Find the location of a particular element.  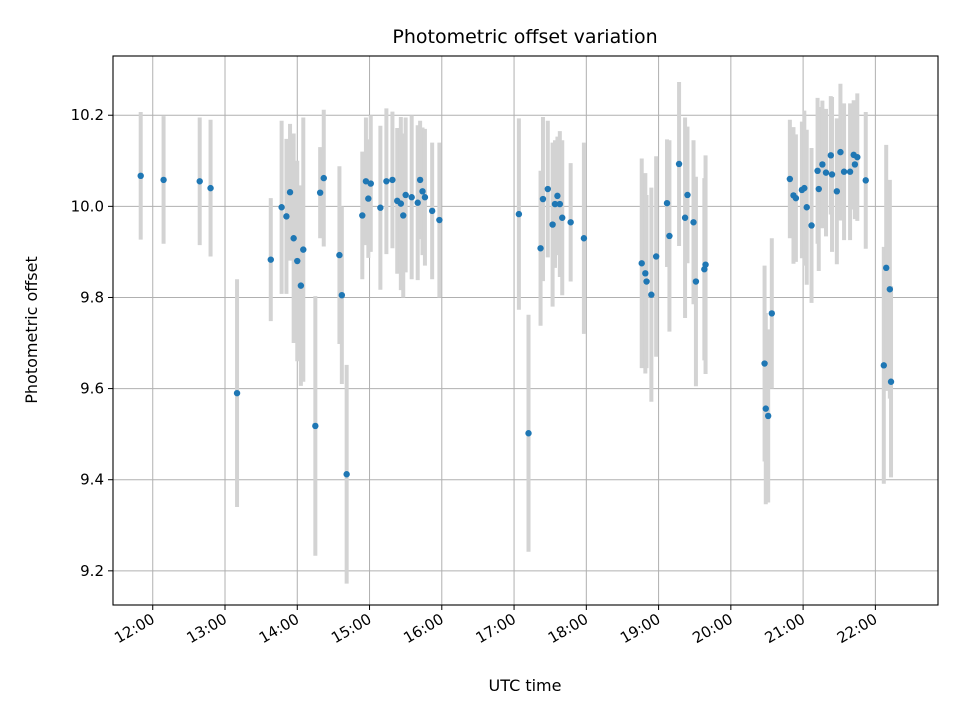

y-axis-label: Photometric offset is located at coordinates (31, 330).